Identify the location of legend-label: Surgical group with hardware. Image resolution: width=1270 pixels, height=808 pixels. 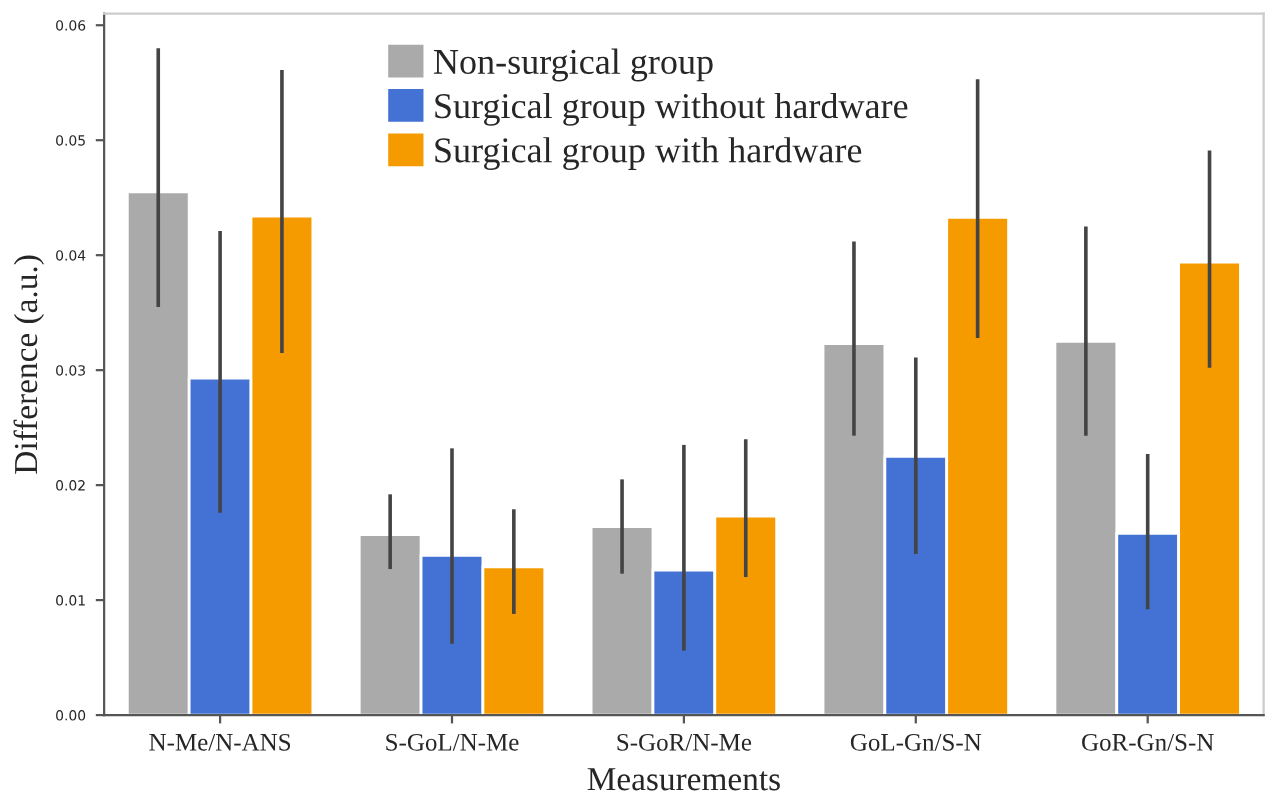
(648, 153).